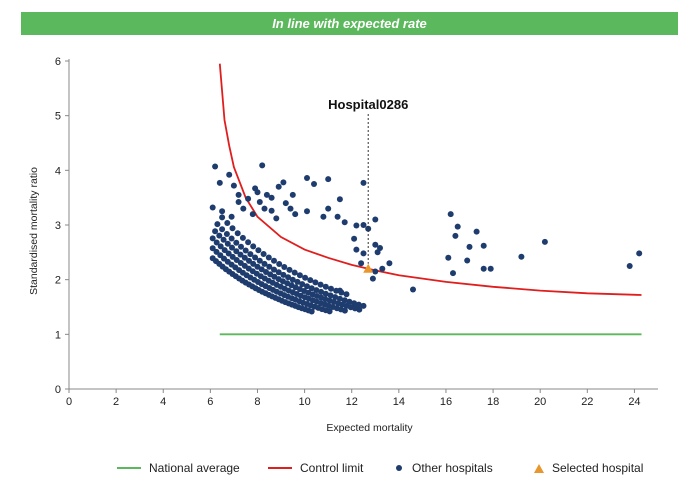 The image size is (700, 500). I want to click on y-tick-label: 4, so click(58, 171).